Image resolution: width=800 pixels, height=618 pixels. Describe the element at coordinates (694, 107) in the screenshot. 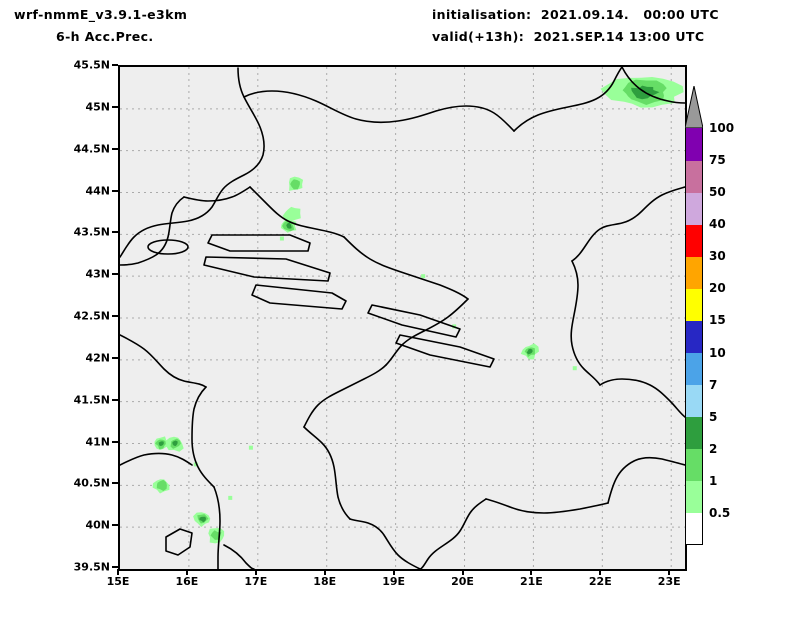

I see `colorbar-extend-arrow-icon` at that location.